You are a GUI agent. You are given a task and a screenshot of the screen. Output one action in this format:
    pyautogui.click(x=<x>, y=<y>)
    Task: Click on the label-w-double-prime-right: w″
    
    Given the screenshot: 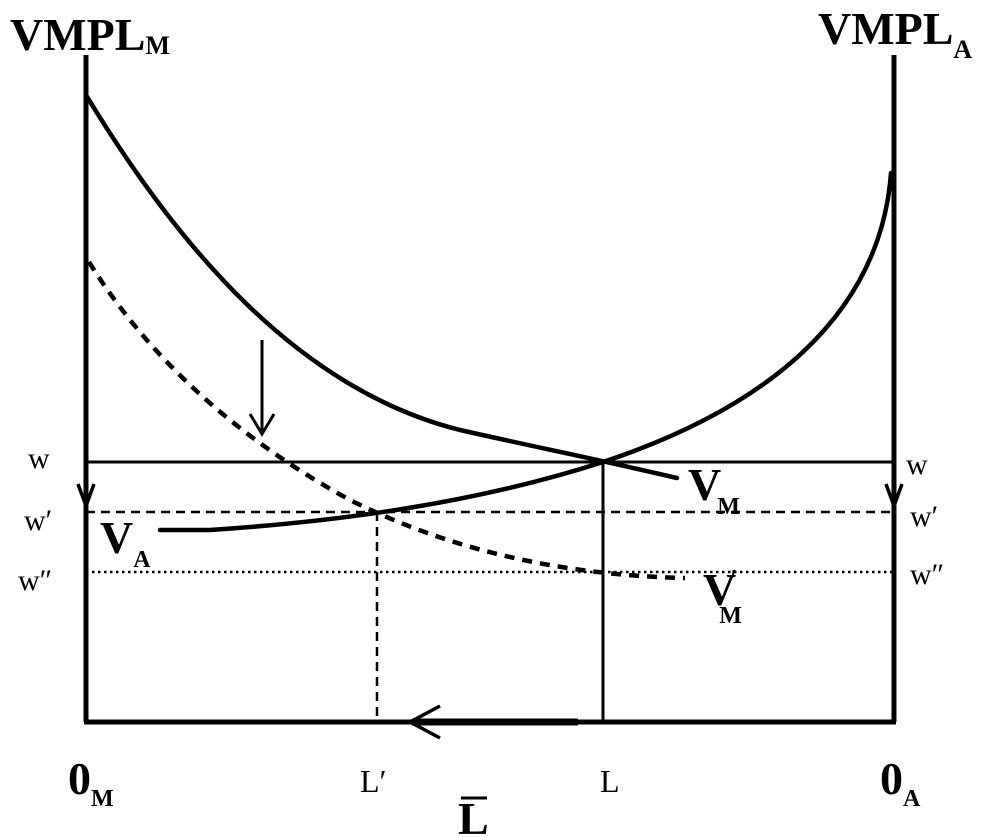 What is the action you would take?
    pyautogui.click(x=927, y=574)
    